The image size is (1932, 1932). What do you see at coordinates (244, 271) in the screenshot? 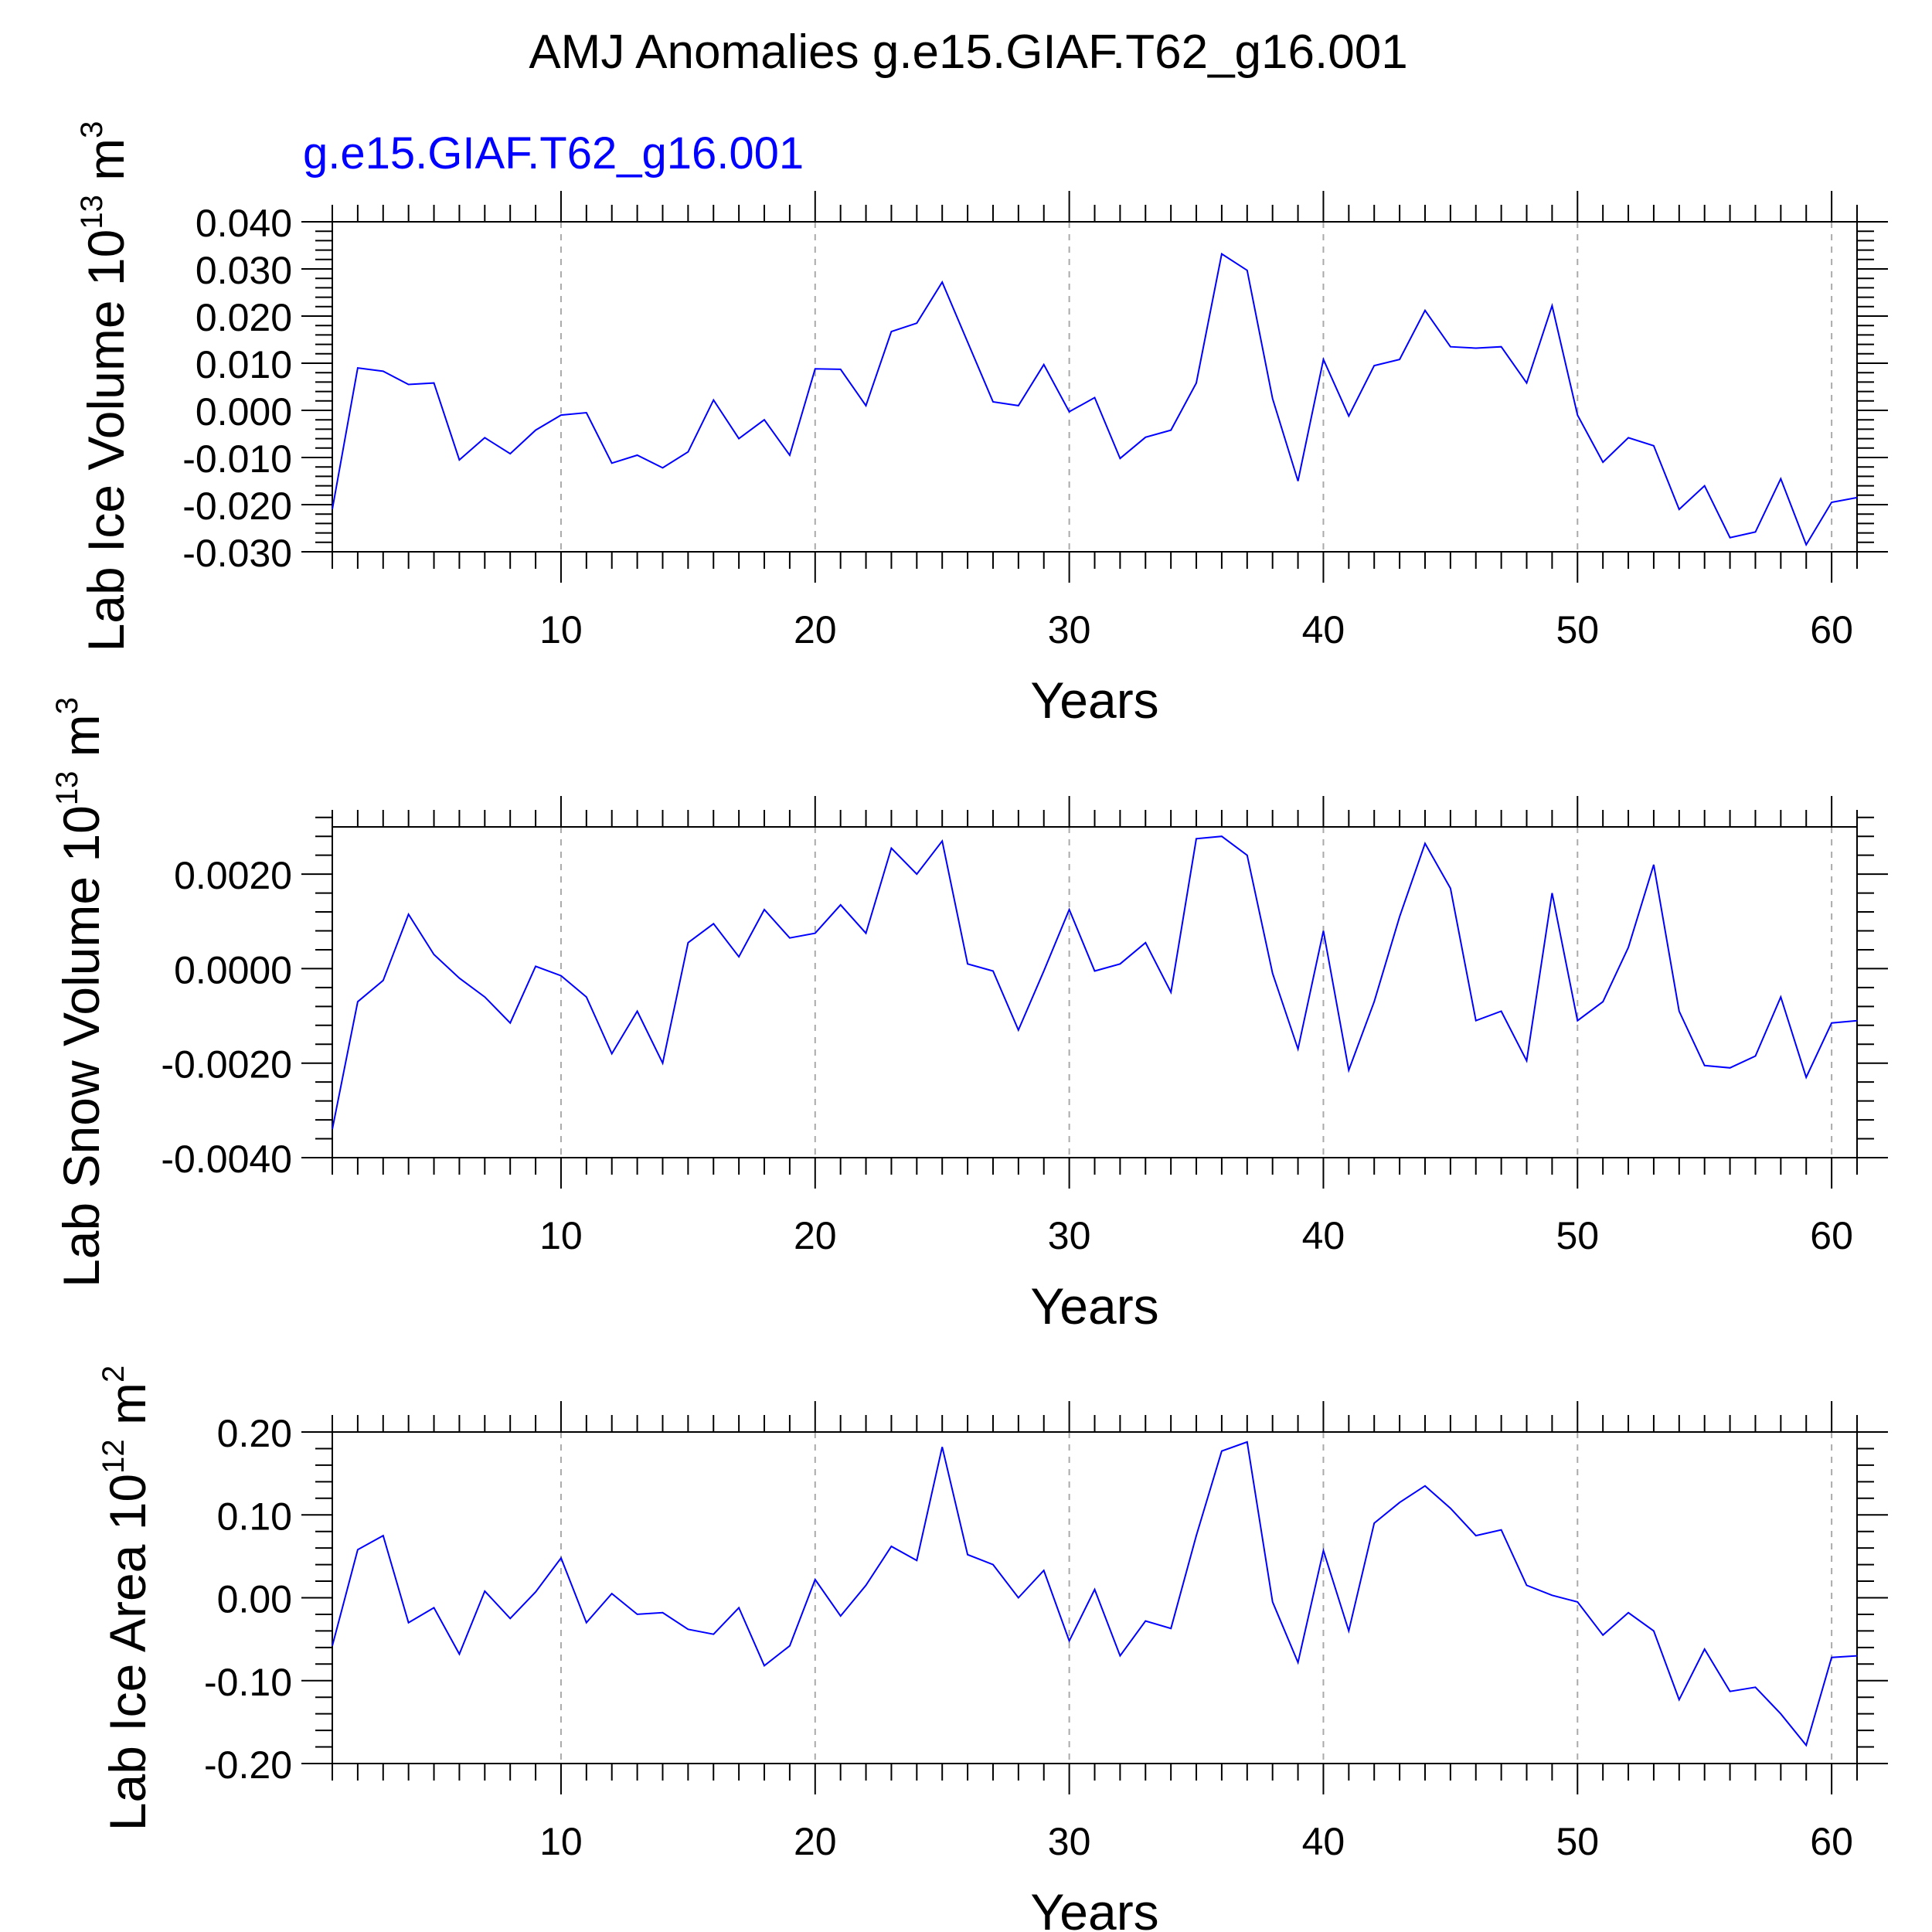
I see `y-tick-label: 0.030` at bounding box center [244, 271].